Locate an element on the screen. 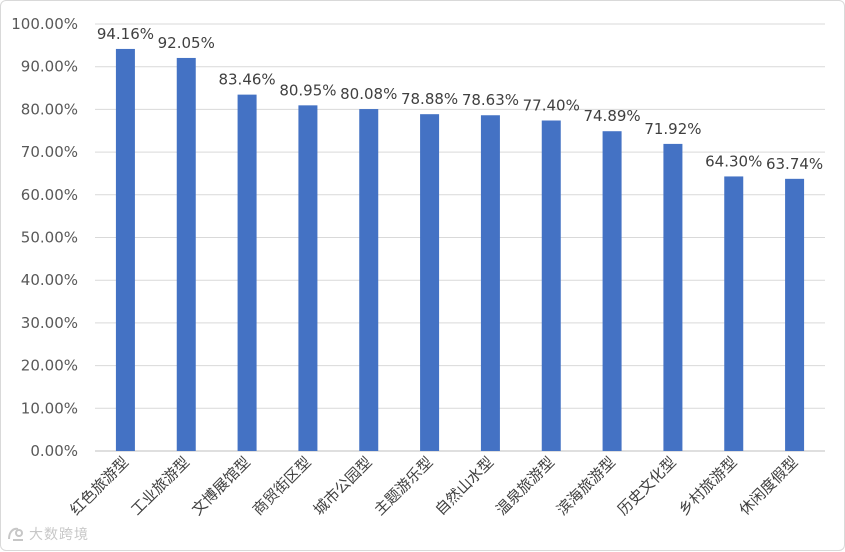  data-label: 80.95% is located at coordinates (307, 90).